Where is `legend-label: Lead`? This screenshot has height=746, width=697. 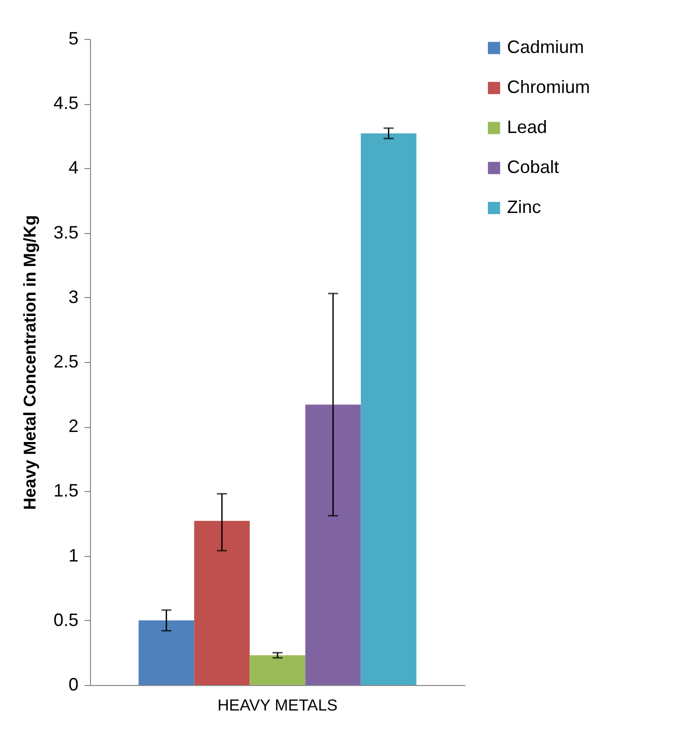
legend-label: Lead is located at coordinates (527, 127).